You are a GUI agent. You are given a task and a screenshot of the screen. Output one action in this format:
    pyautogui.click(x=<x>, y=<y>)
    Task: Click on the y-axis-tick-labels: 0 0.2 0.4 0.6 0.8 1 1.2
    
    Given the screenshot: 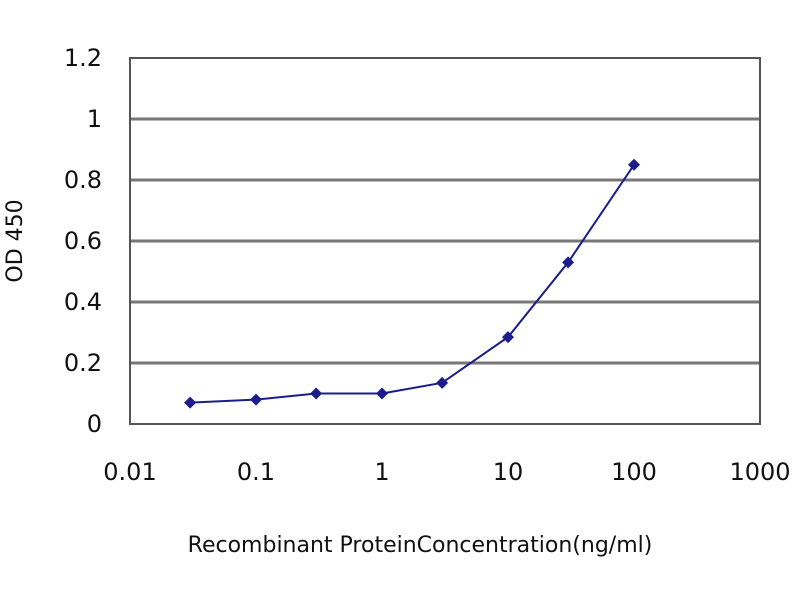 What is the action you would take?
    pyautogui.click(x=83, y=241)
    